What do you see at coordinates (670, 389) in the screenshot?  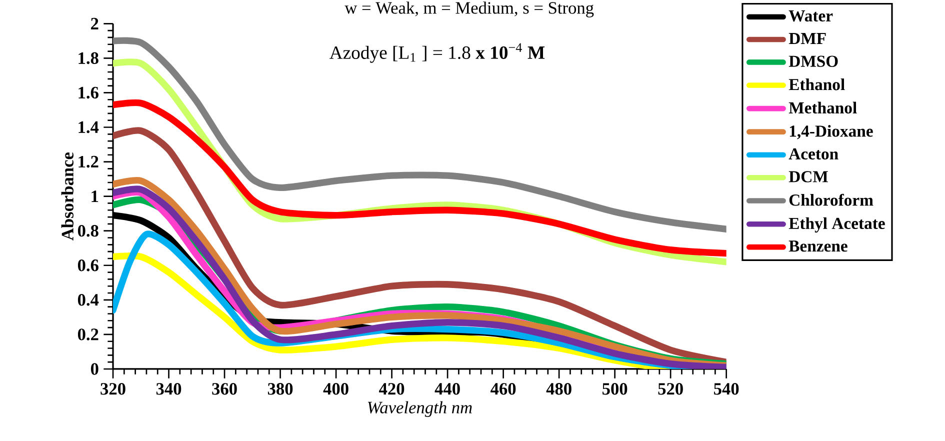 I see `x-tick-label: 520` at bounding box center [670, 389].